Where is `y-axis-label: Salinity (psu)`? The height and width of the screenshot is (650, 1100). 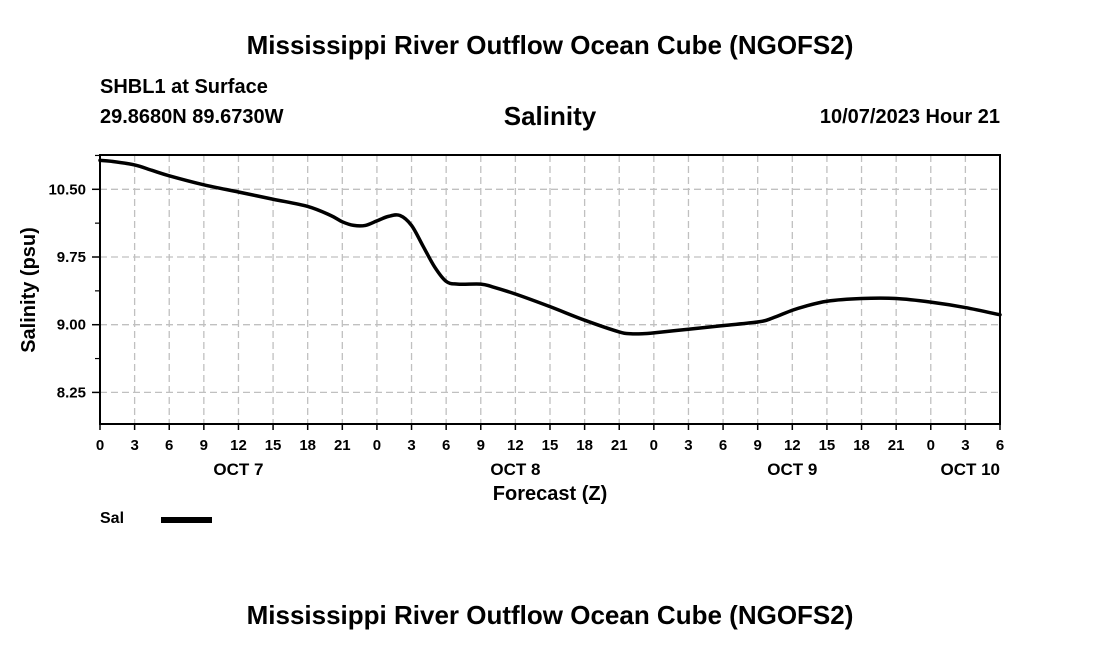
y-axis-label: Salinity (psu) is located at coordinates (29, 290).